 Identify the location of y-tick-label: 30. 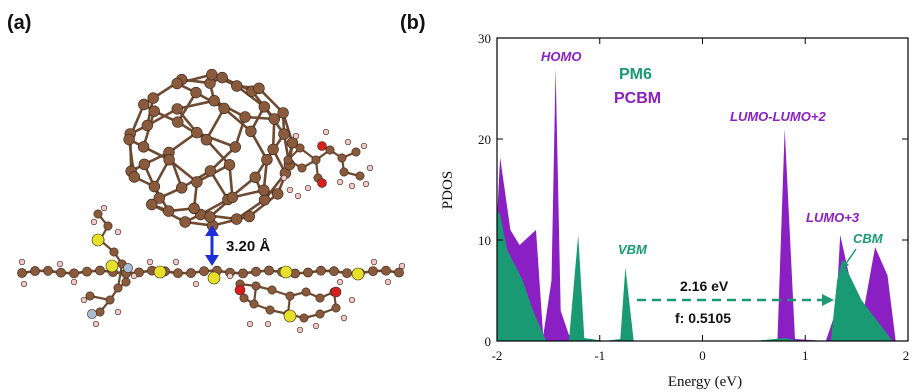
(484, 38).